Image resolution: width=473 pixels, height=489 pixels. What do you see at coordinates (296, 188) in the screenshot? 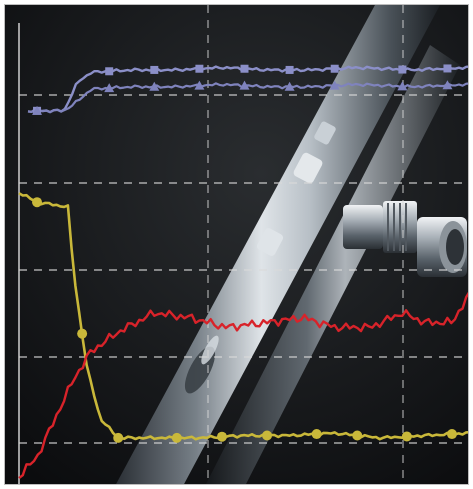
I see `valve-clip-icon` at bounding box center [296, 188].